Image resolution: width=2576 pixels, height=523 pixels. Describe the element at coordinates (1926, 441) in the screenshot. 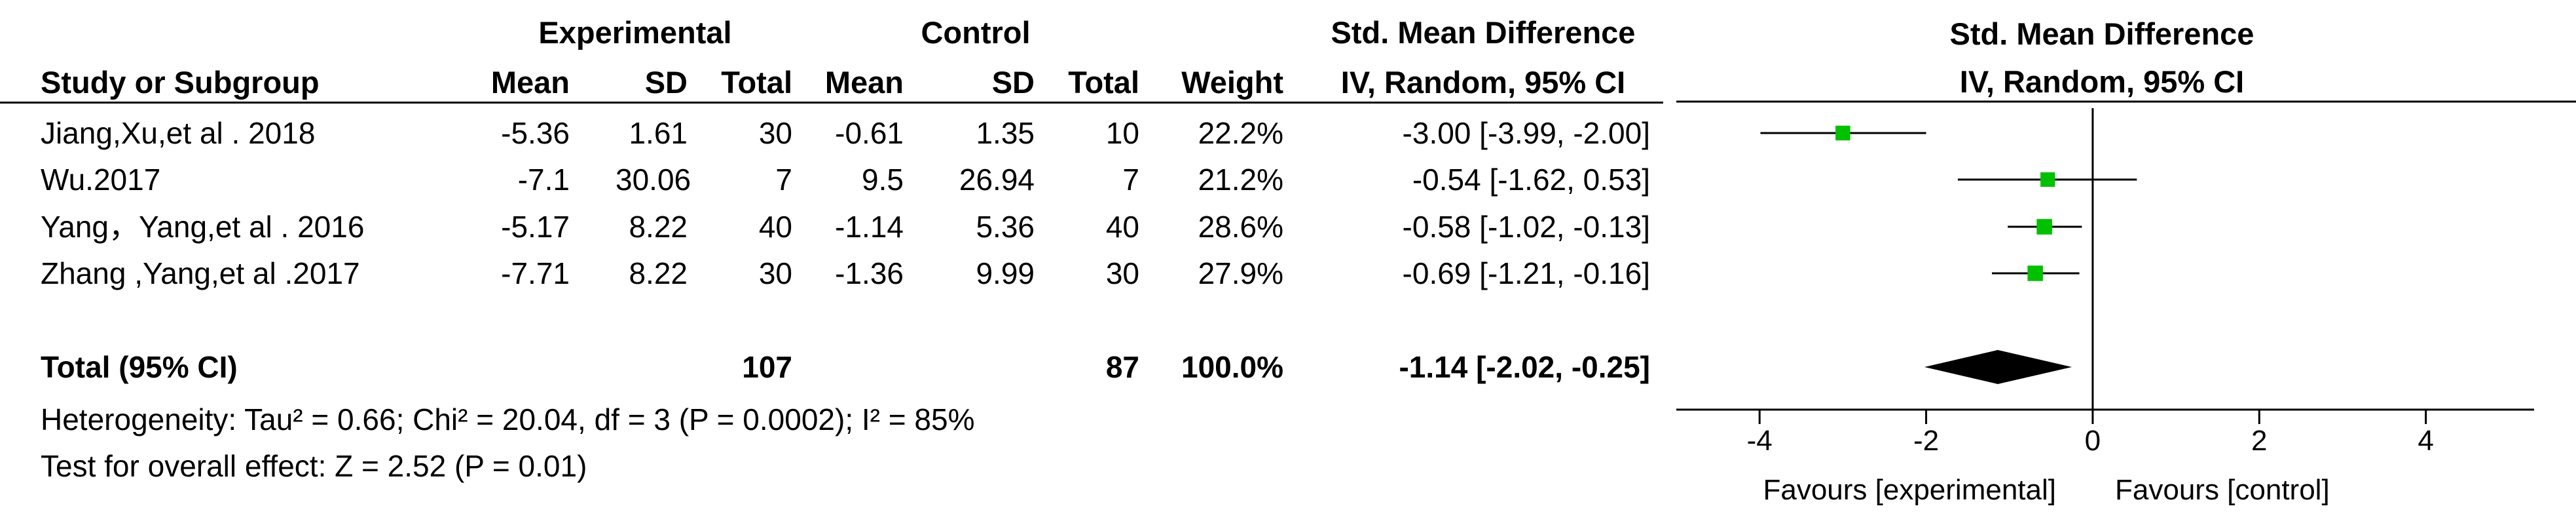

I see `x-tick-label: -2` at that location.